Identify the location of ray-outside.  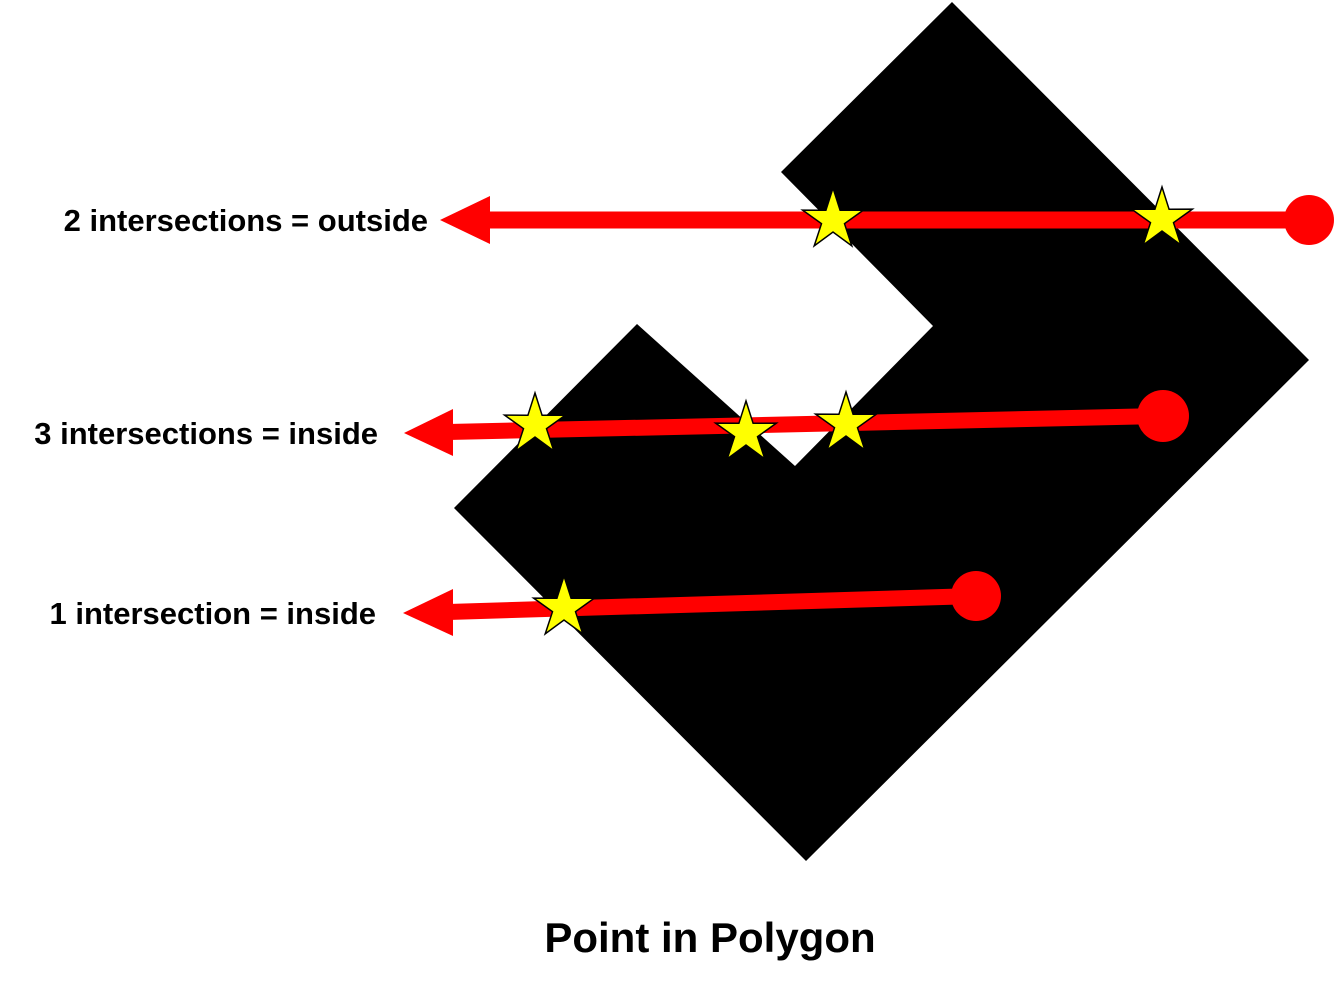
(887, 216).